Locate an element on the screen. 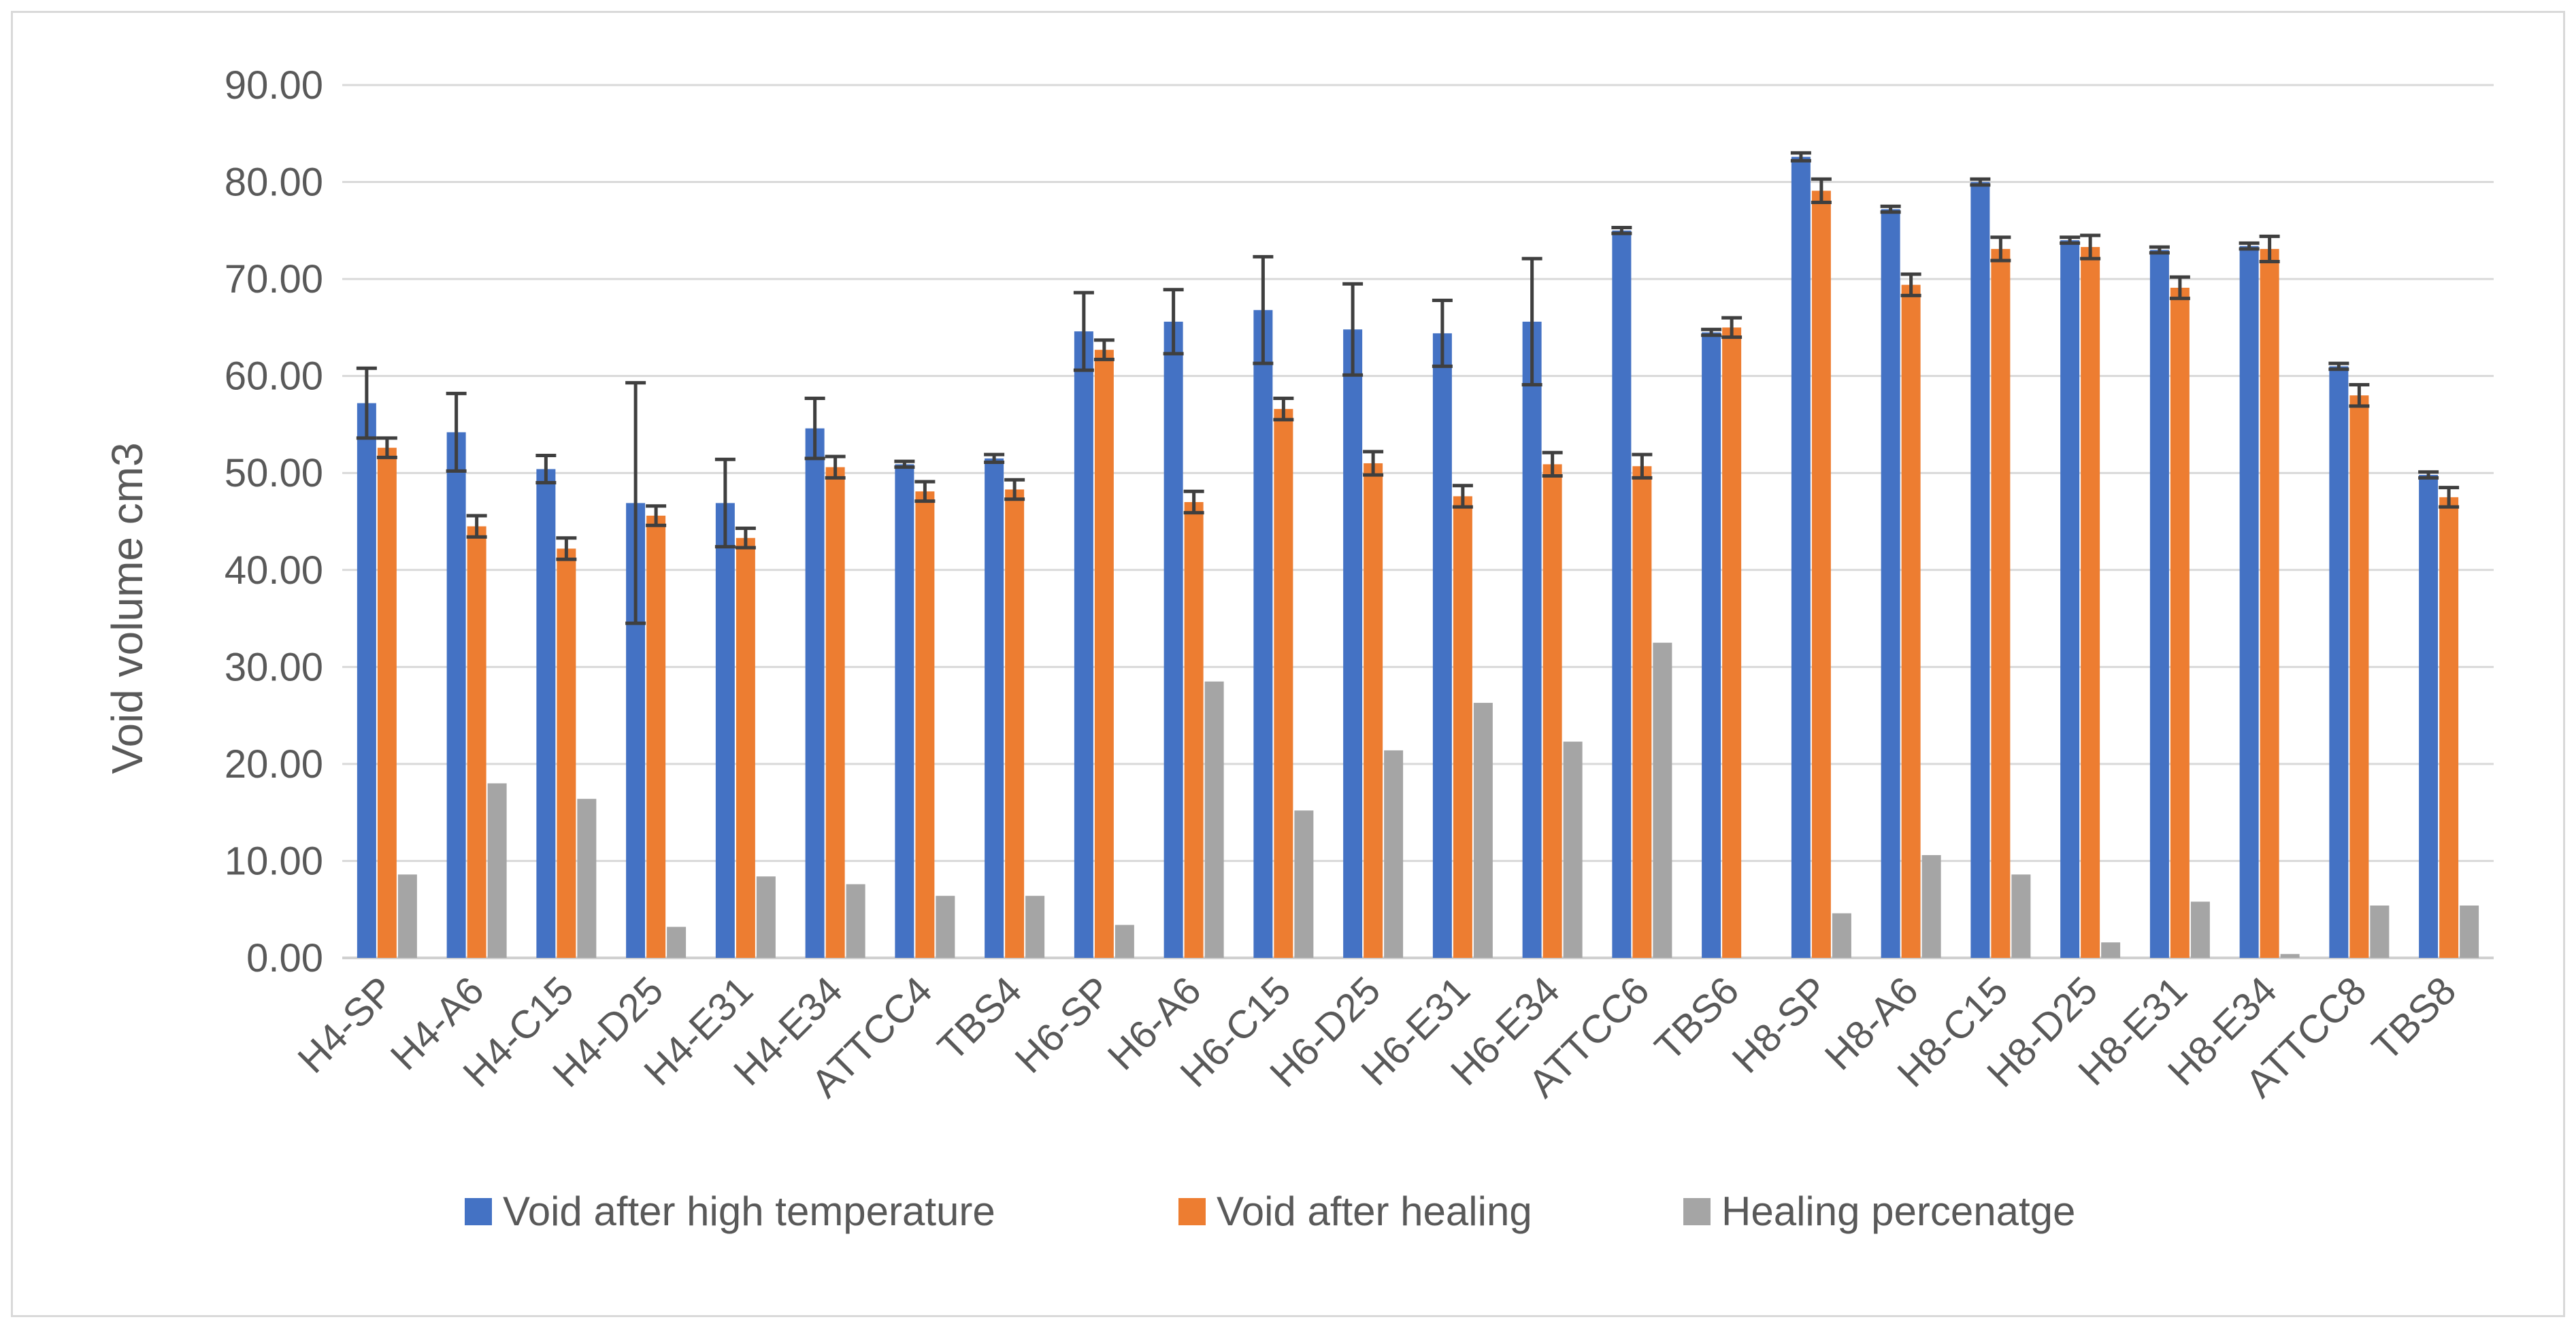  x-tick-label: H6-SP is located at coordinates (1063, 1025).